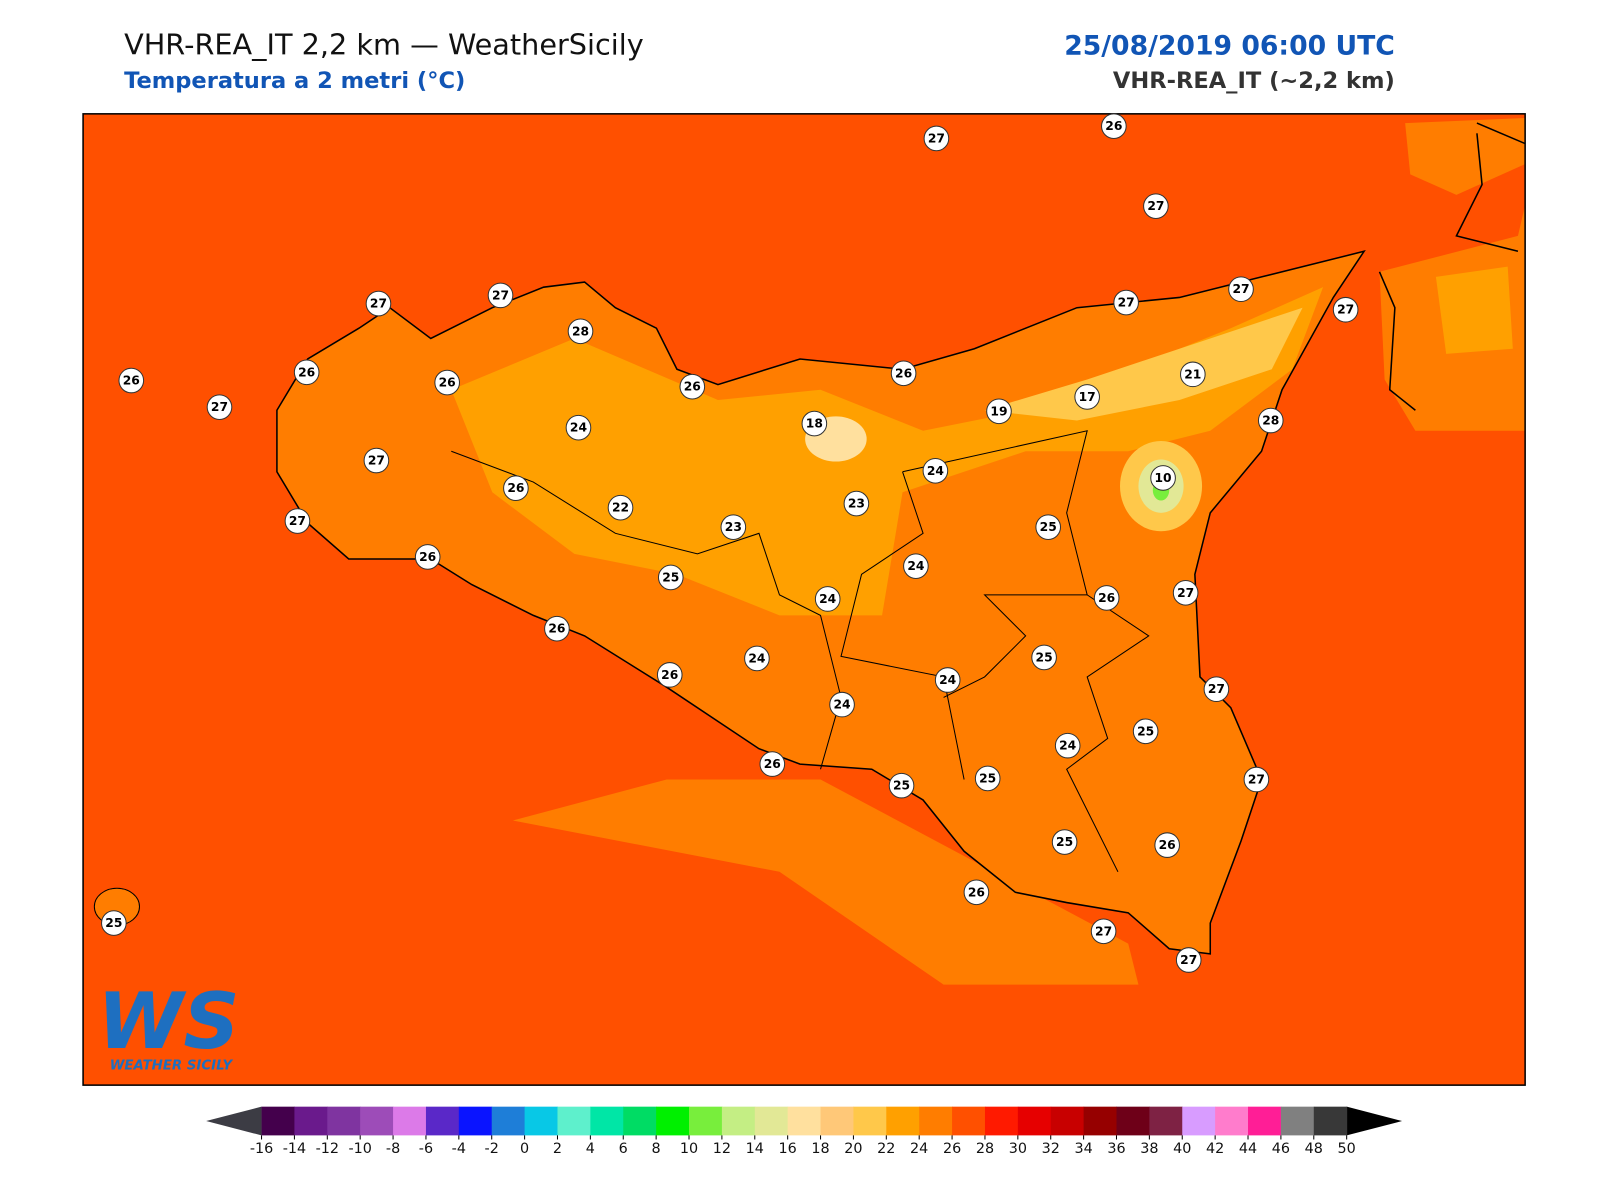  Describe the element at coordinates (492, 1149) in the screenshot. I see `colorbar-tick-label: -2` at that location.